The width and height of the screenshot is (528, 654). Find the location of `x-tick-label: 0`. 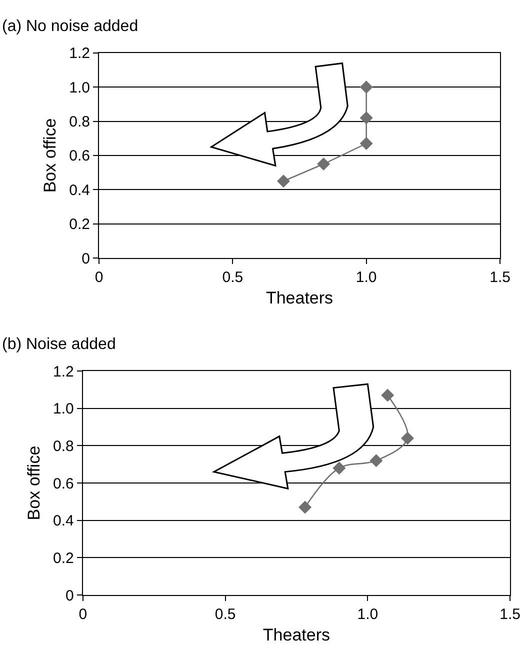

x-tick-label: 0 is located at coordinates (99, 277).